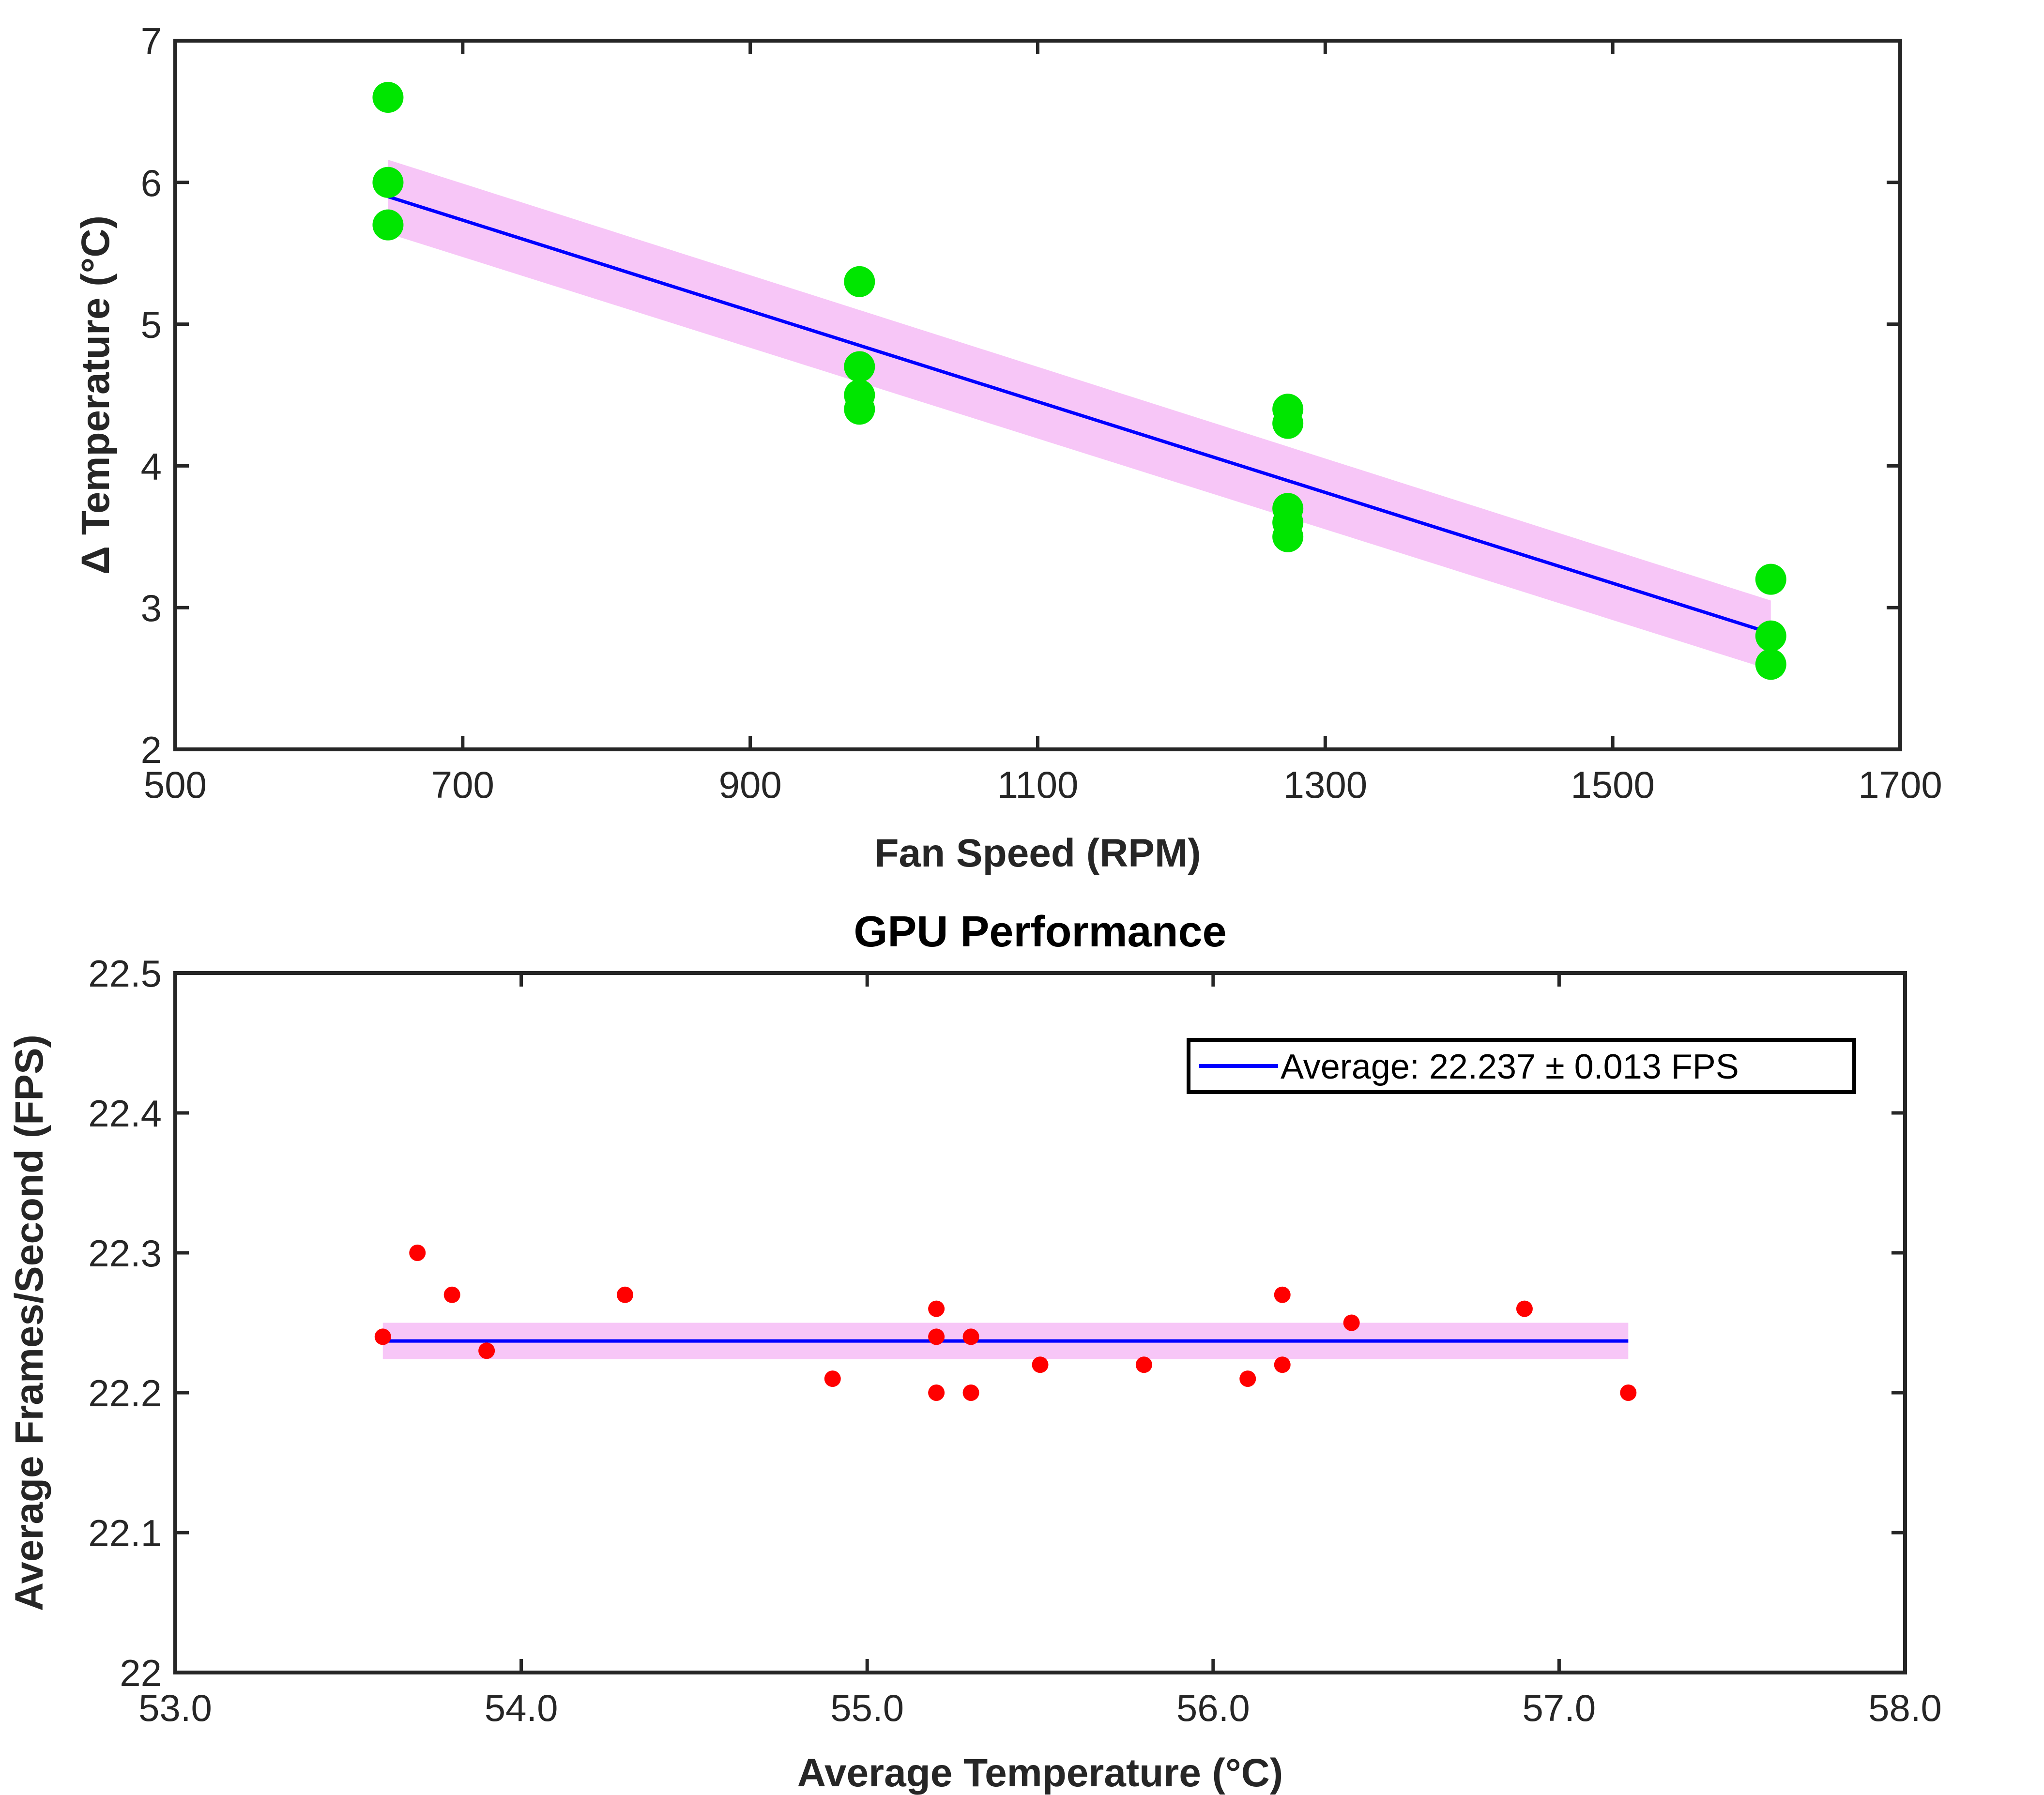 The width and height of the screenshot is (2044, 1795). I want to click on x-axis-label: Fan Speed (RPM), so click(1037, 853).